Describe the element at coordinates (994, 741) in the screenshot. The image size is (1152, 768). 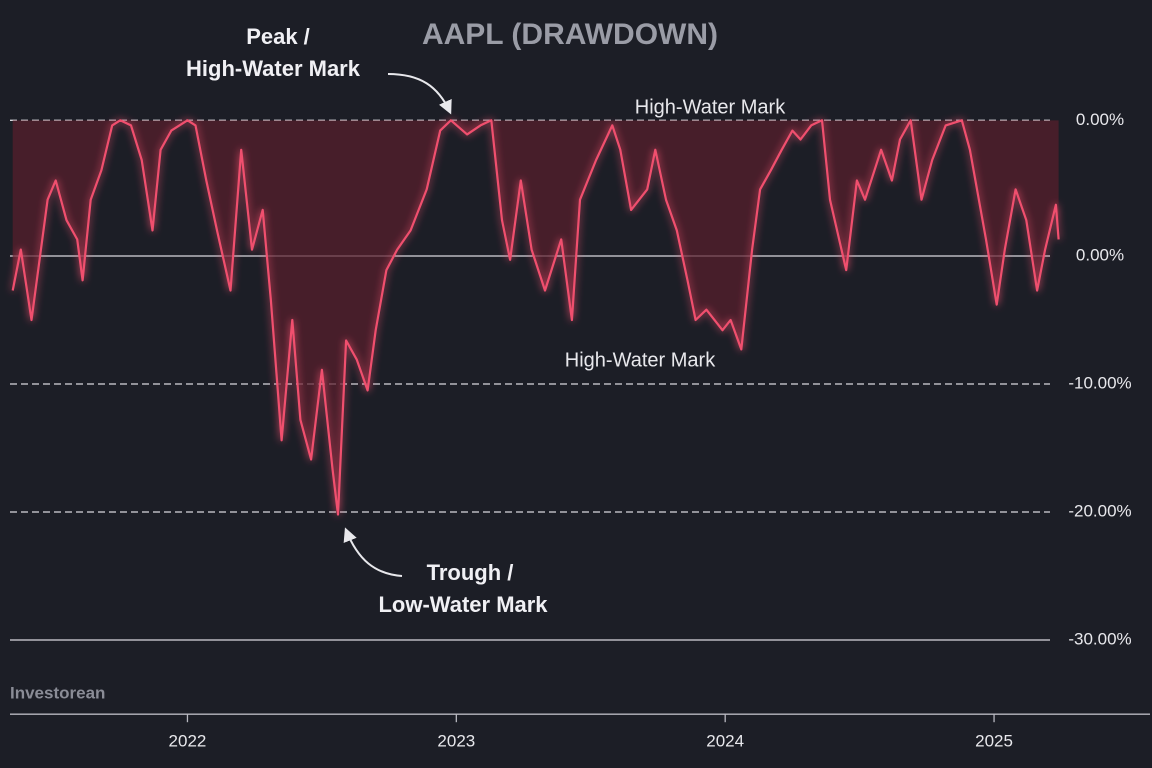
I see `x-tick-label: 2025` at that location.